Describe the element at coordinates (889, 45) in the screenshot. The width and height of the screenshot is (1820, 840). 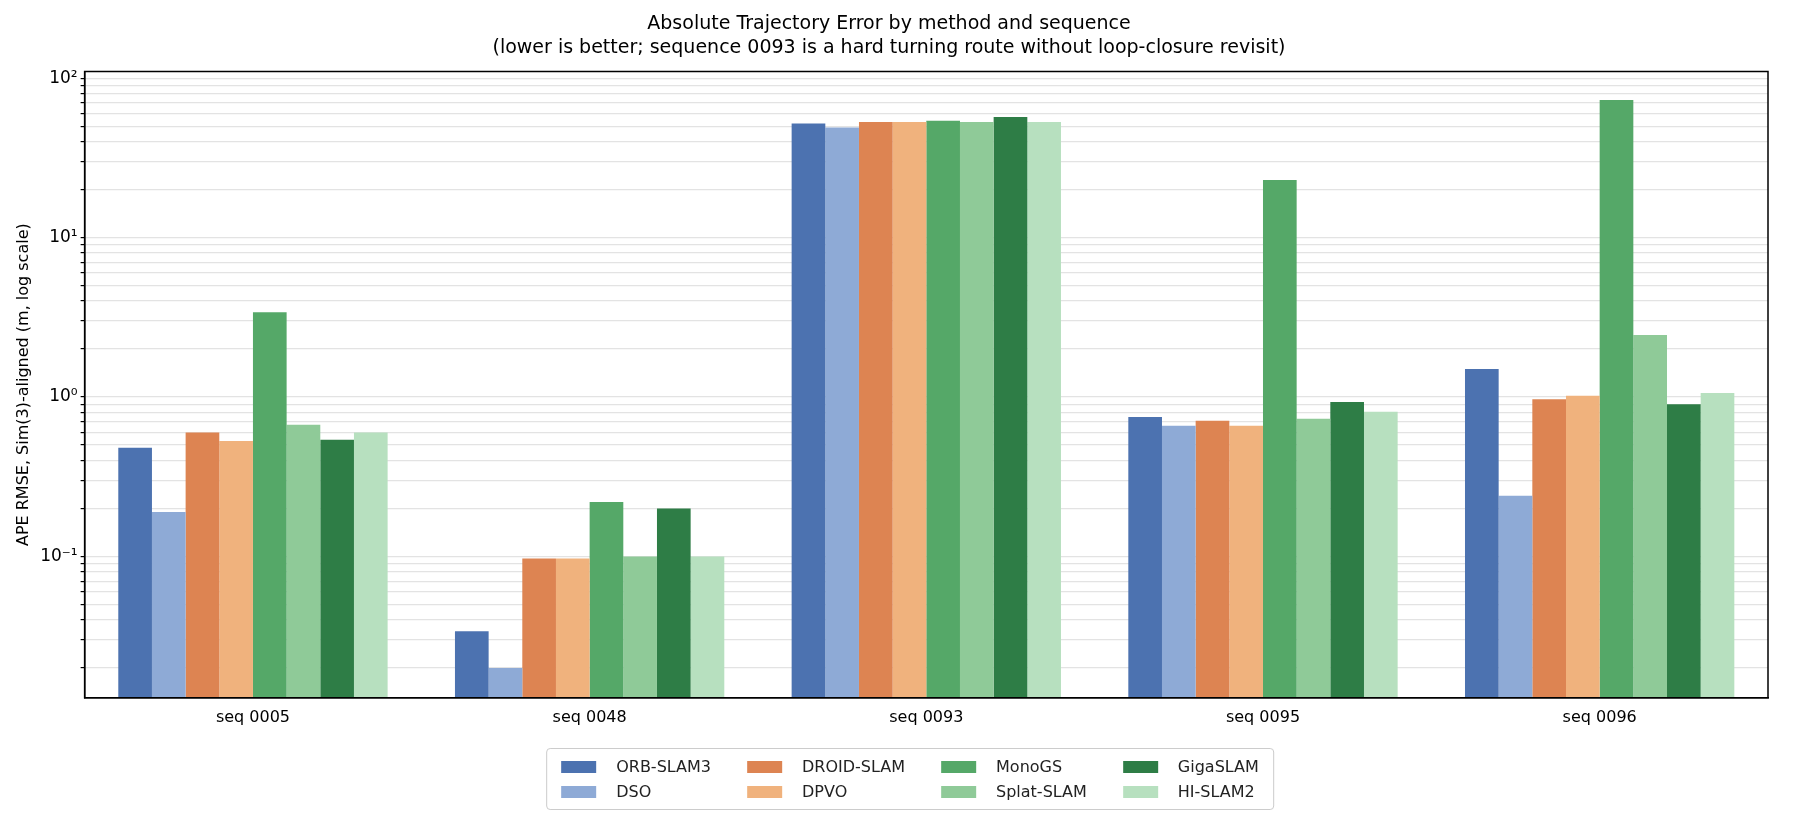
I see `chart-subtitle: (lower is better; sequence 0093 is a hard turning route without loop-closure revisit)` at that location.